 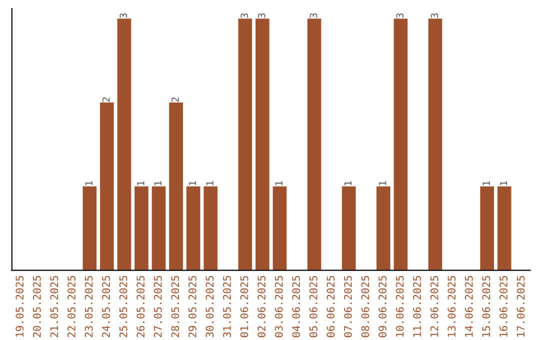 I want to click on x-tick-label: 24.05.2025, so click(x=106, y=307).